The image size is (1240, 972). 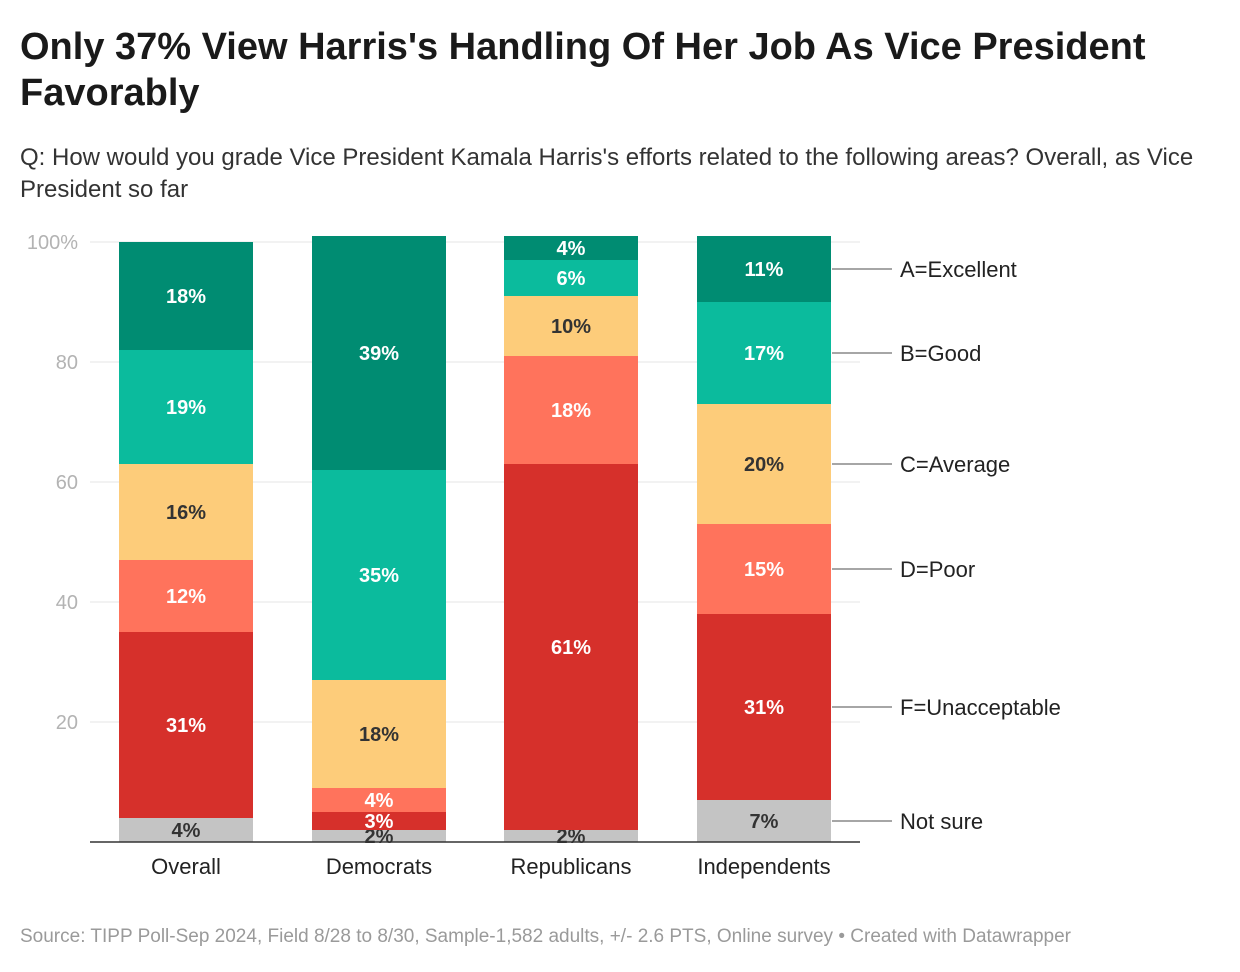 I want to click on data-label: 7%, so click(x=764, y=822).